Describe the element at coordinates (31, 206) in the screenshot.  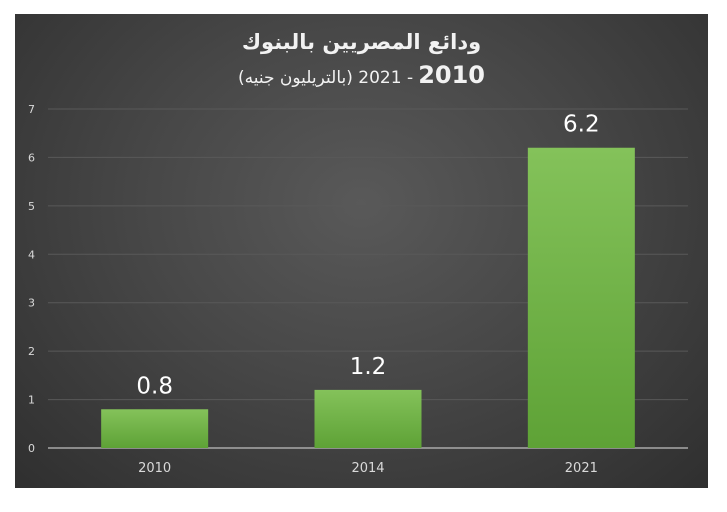
I see `y-tick-label: 5` at that location.